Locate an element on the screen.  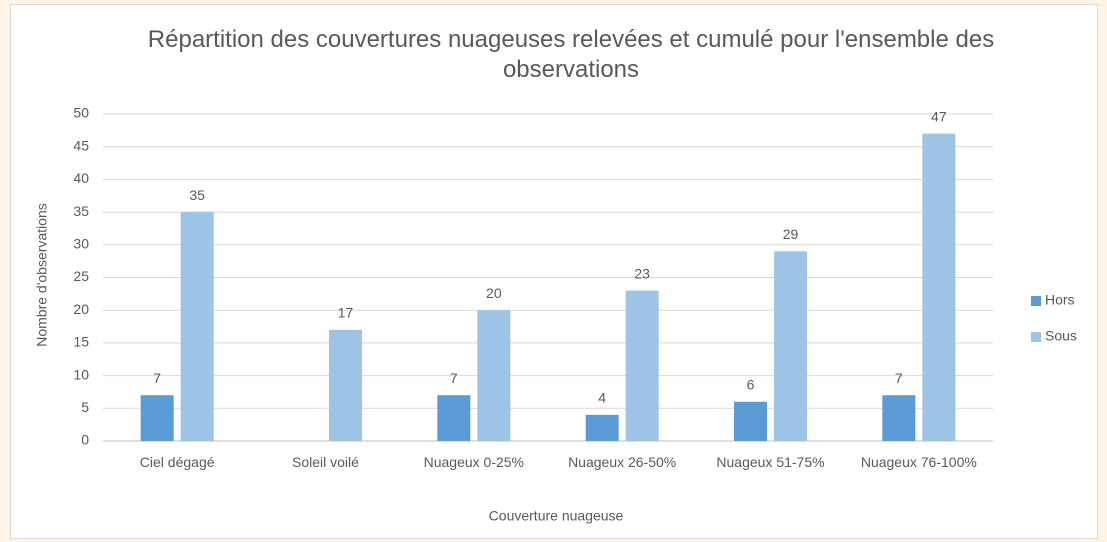
x-axis-label: Couverture nuageuse is located at coordinates (556, 516).